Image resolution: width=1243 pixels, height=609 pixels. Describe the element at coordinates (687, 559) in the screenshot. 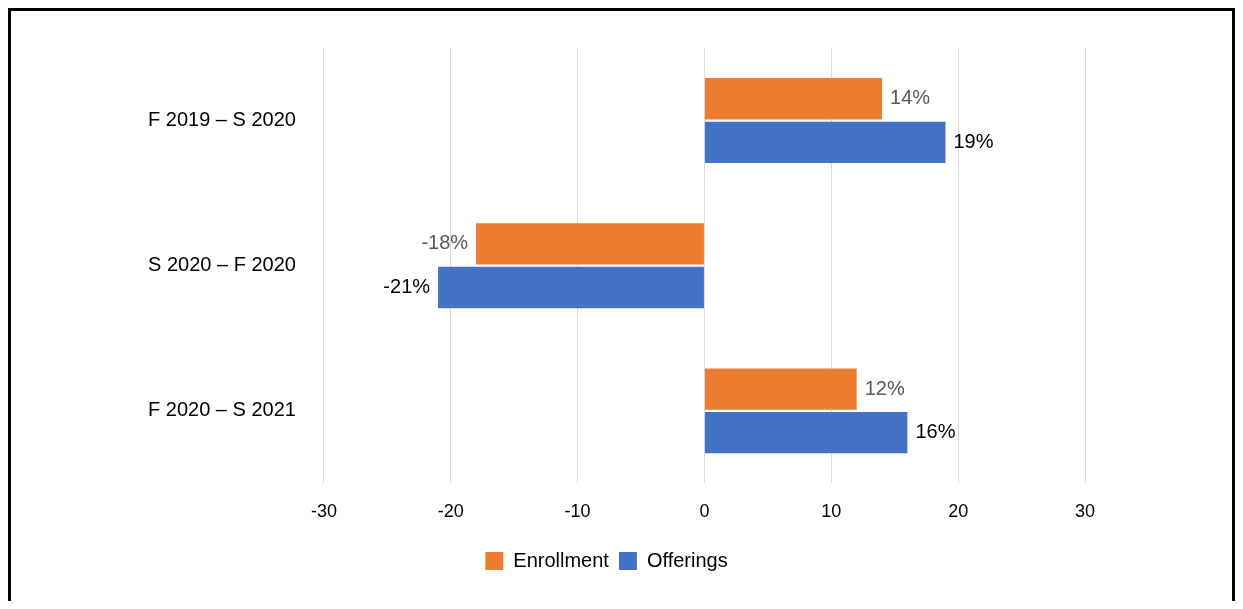

I see `legend-label: Offerings` at that location.